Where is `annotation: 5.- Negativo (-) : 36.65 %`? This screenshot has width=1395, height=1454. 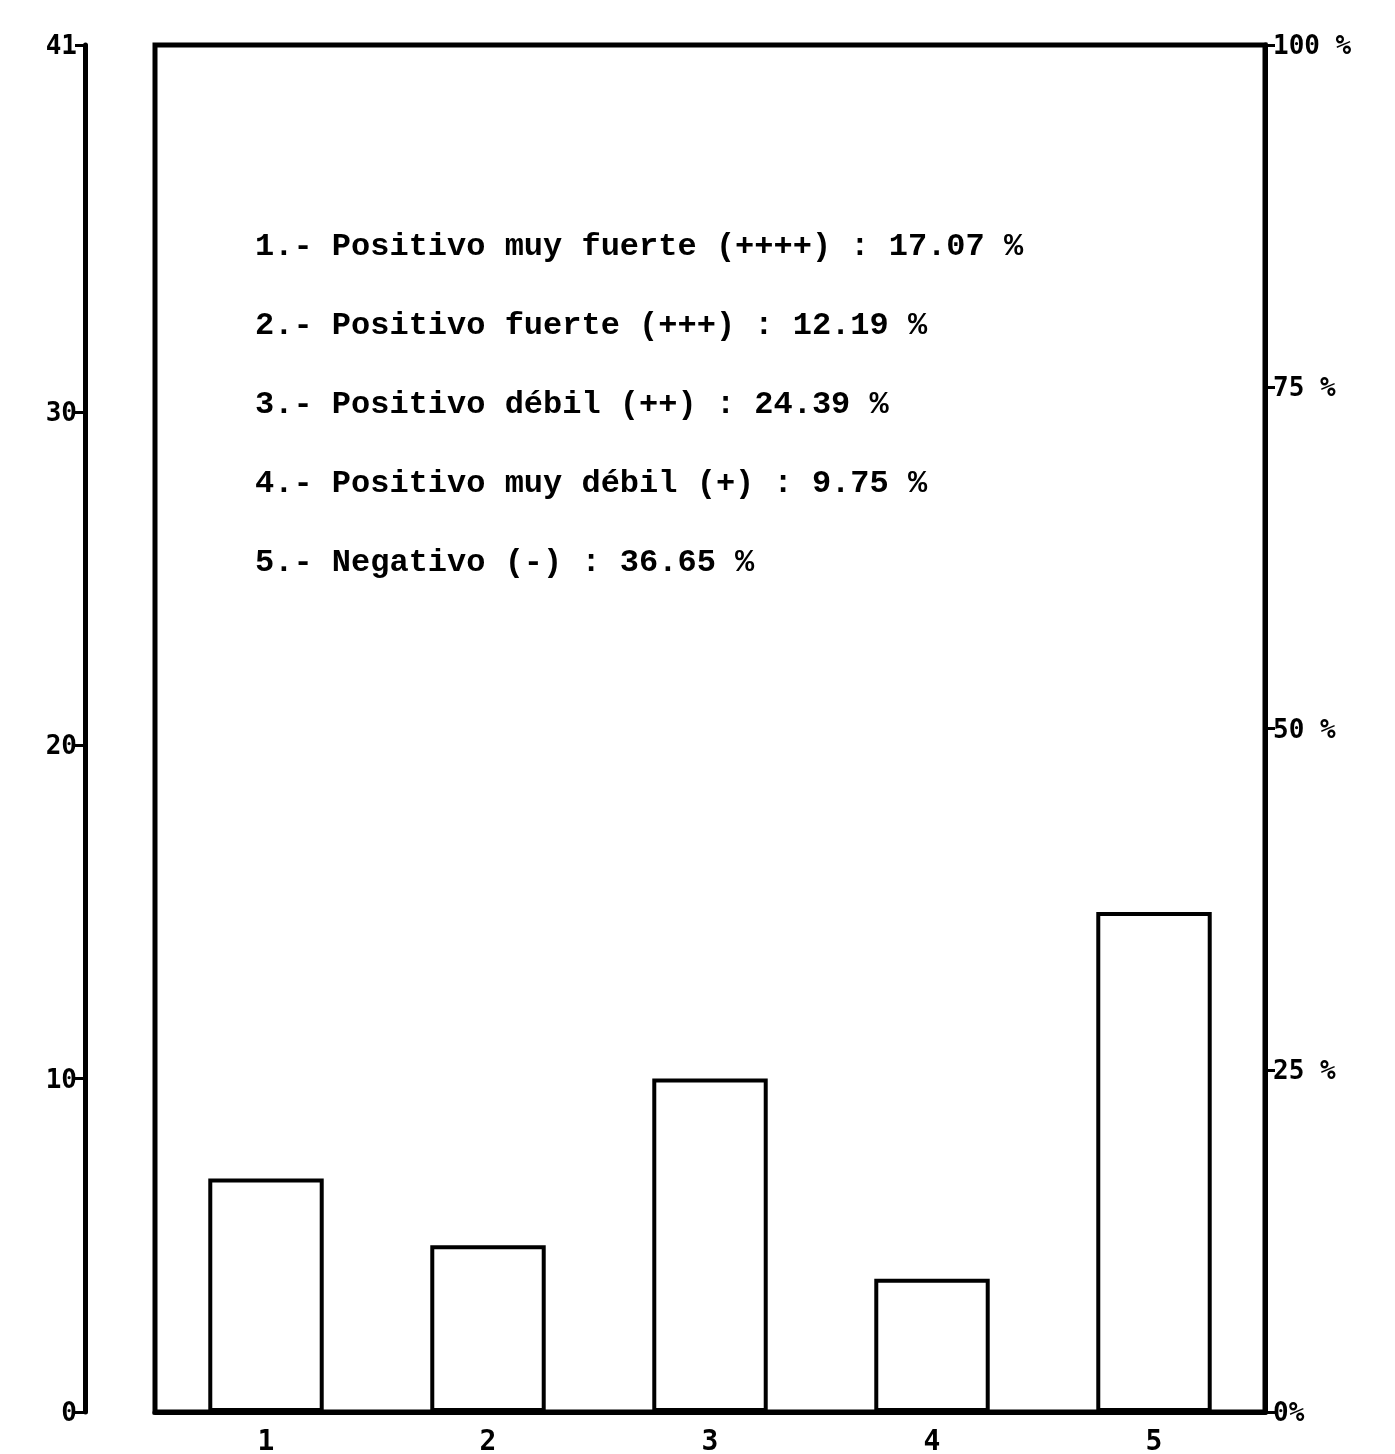
annotation: 5.- Negativo (-) : 36.65 % is located at coordinates (505, 562).